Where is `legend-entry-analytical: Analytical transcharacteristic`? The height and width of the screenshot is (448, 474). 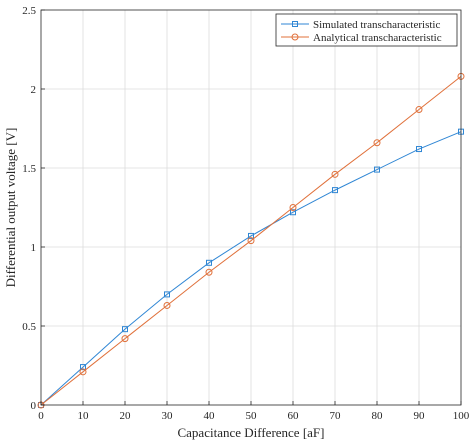
legend-entry-analytical: Analytical transcharacteristic is located at coordinates (361, 38).